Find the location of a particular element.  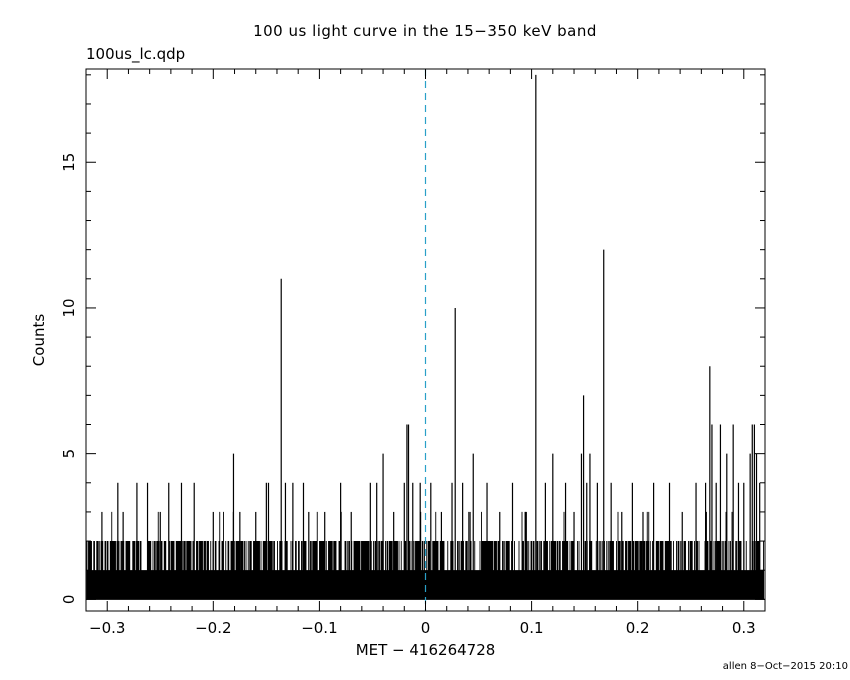

x-axis-title: MET − 416264728 is located at coordinates (426, 650).